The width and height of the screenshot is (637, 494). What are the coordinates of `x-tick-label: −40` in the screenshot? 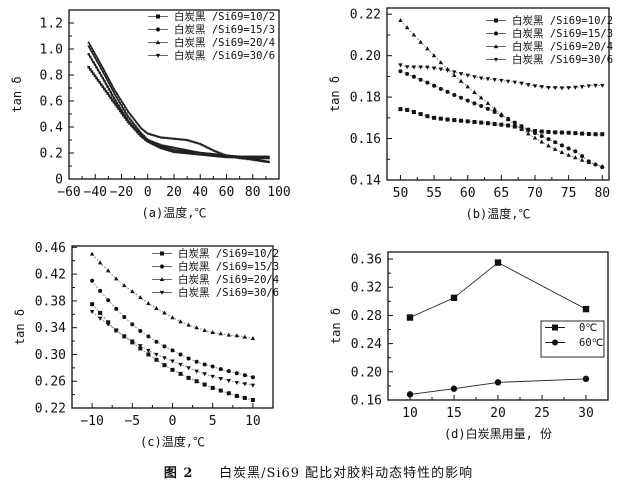 It's located at (95, 192).